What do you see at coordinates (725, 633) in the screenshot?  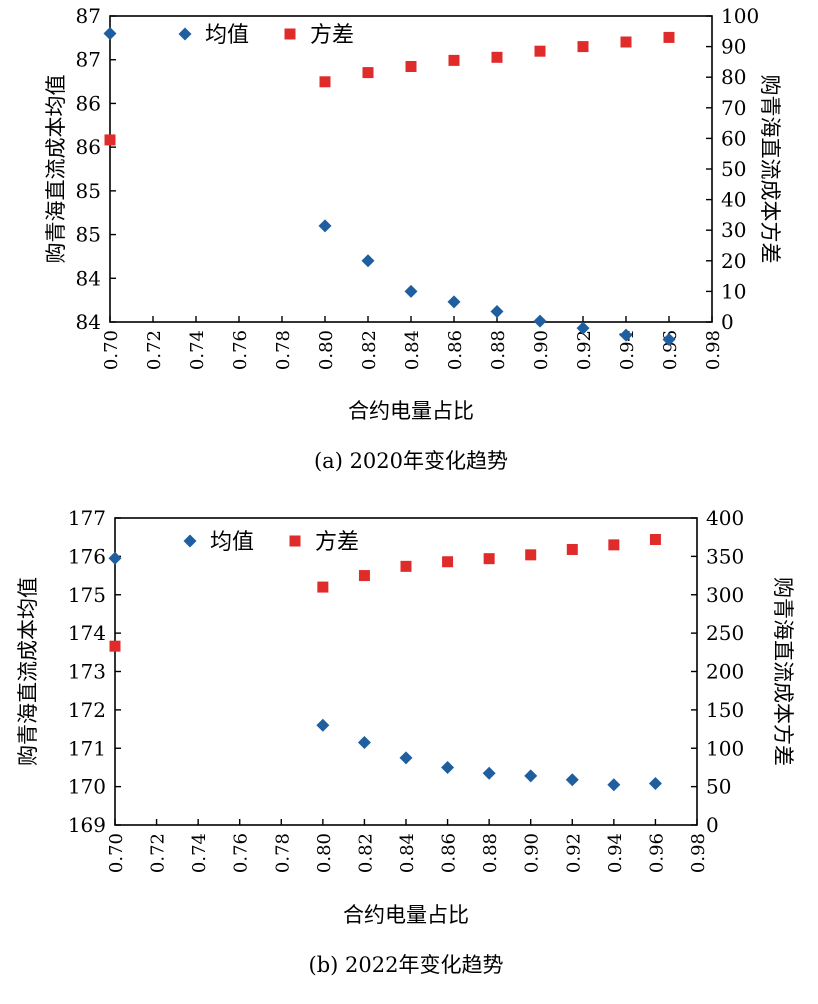 I see `y-right-tick-label: 250` at bounding box center [725, 633].